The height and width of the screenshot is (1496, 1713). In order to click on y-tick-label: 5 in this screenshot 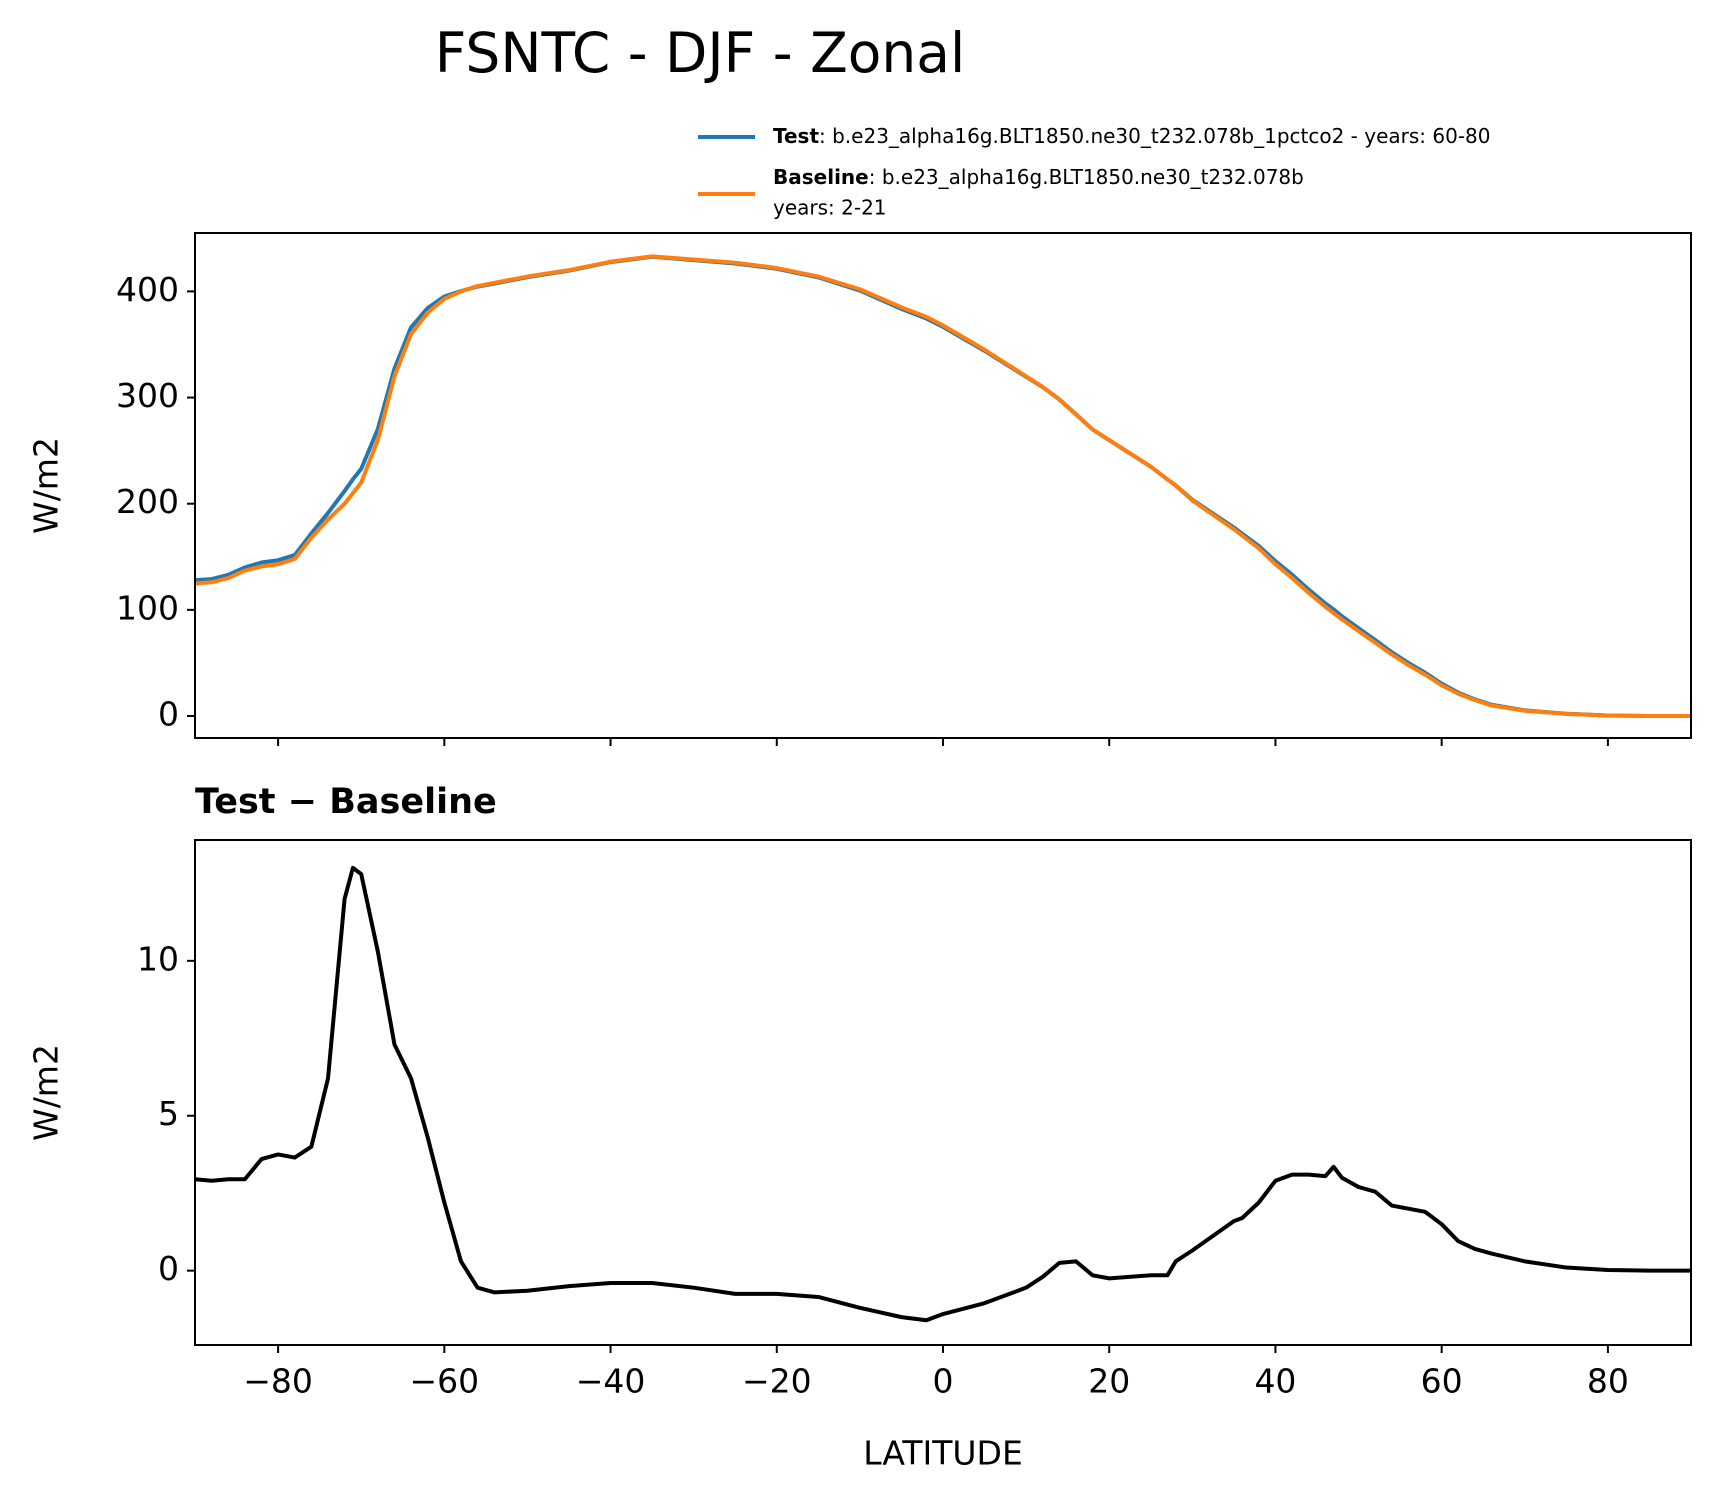, I will do `click(168, 1113)`.